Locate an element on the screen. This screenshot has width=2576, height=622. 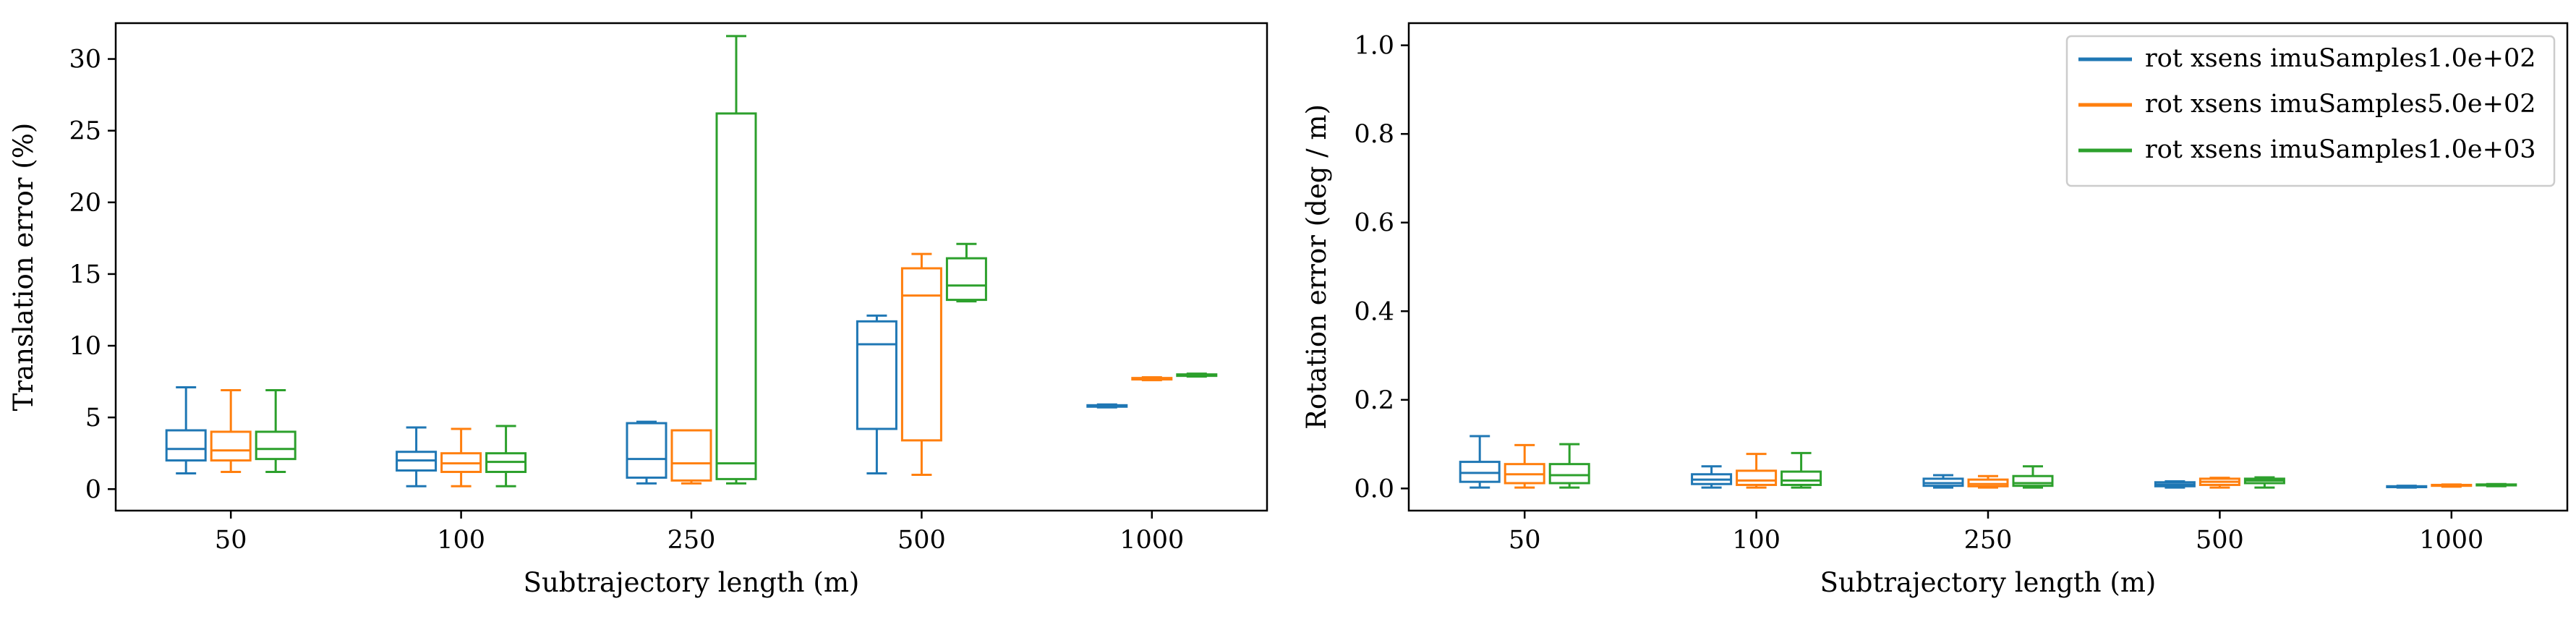
legend-label: rot xsens imuSamples1.0e+02 is located at coordinates (2340, 58).